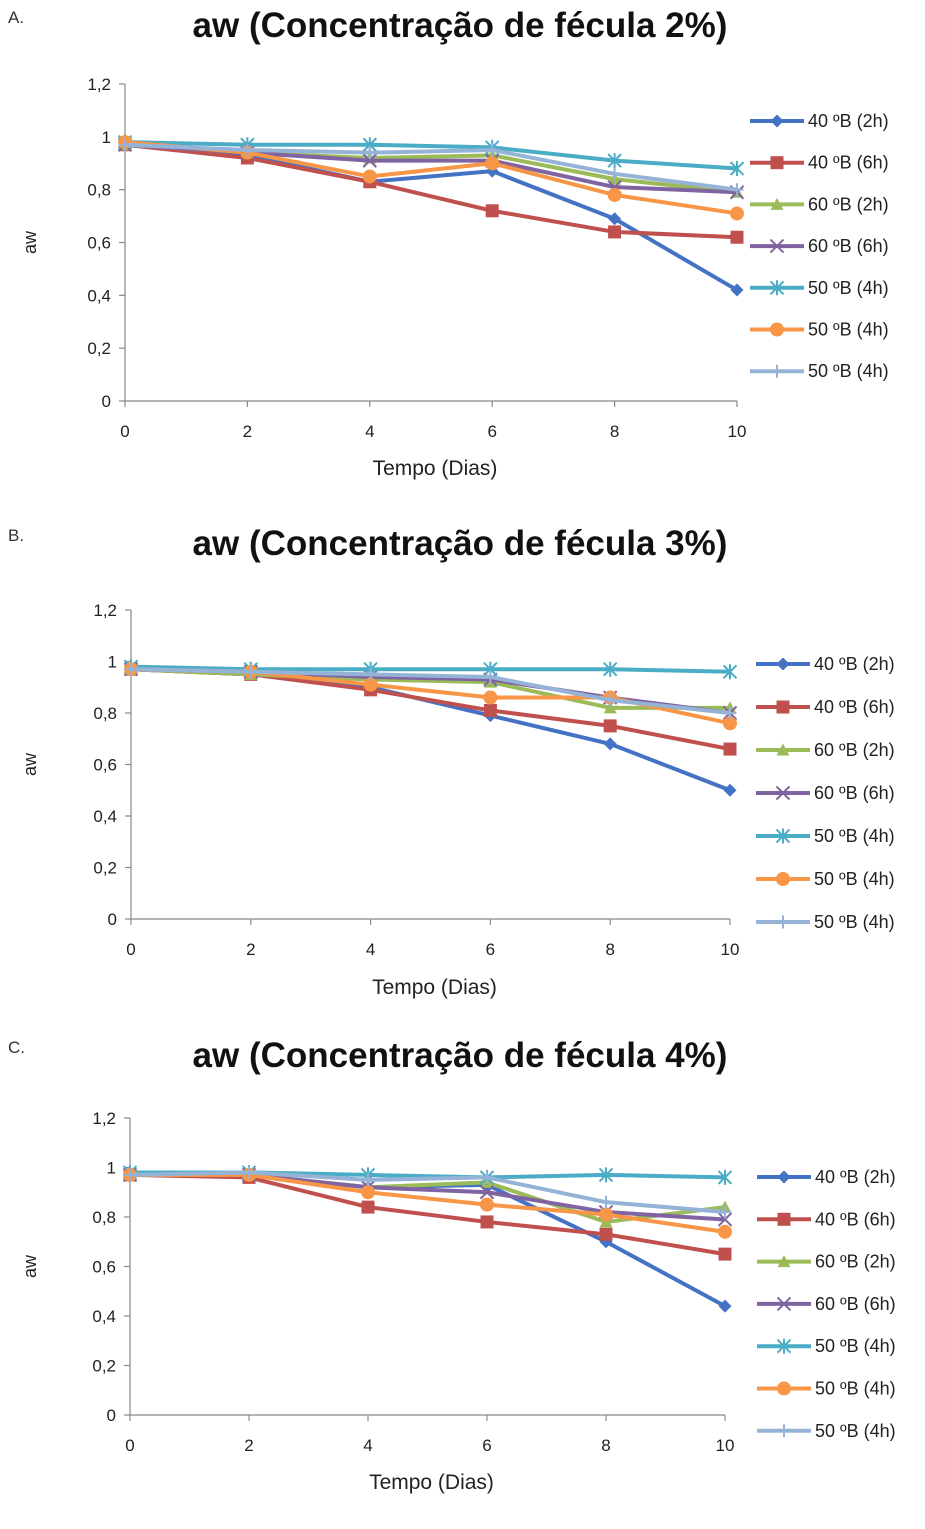 This screenshot has height=1529, width=925. Describe the element at coordinates (16, 1047) in the screenshot. I see `panel-label: C.` at that location.